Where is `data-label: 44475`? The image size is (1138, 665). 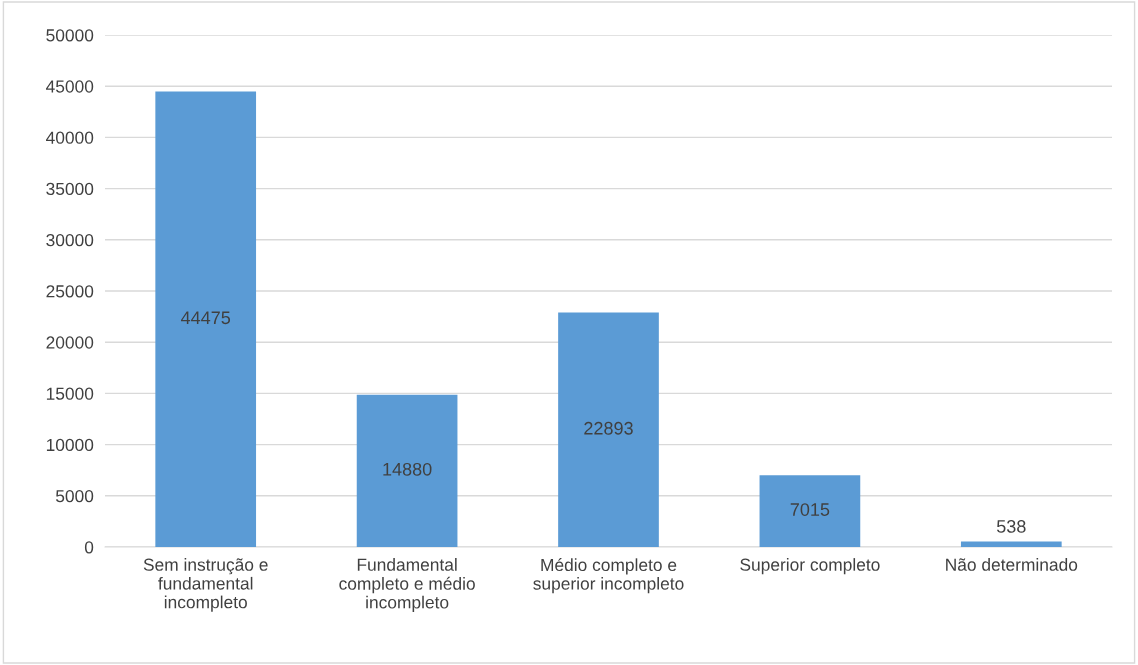
data-label: 44475 is located at coordinates (206, 318).